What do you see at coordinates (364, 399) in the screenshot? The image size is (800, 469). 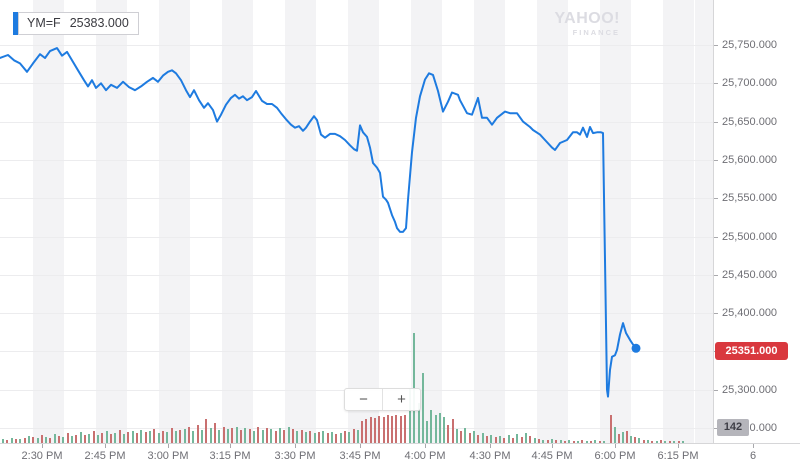 I see `zoom-out-button: −` at bounding box center [364, 399].